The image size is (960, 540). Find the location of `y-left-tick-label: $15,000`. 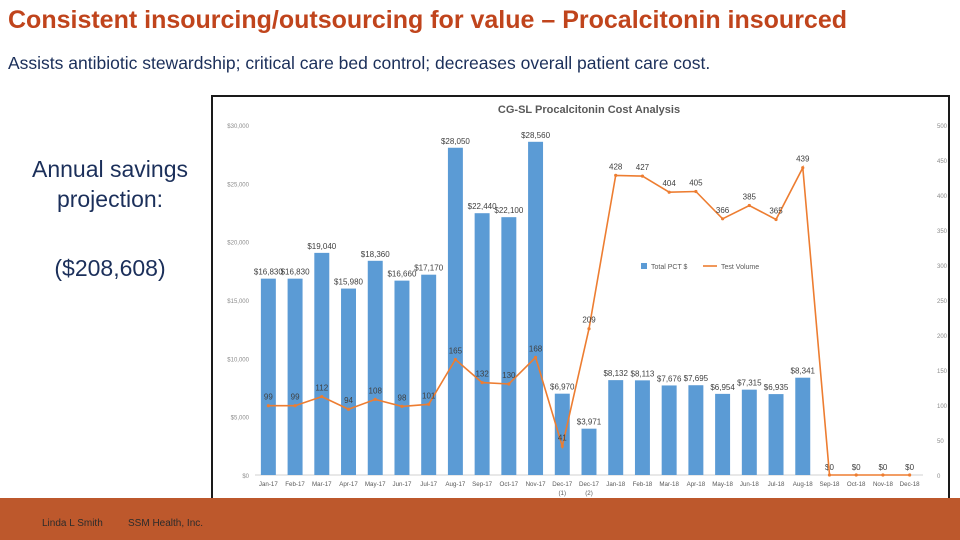

y-left-tick-label: $15,000 is located at coordinates (238, 302).